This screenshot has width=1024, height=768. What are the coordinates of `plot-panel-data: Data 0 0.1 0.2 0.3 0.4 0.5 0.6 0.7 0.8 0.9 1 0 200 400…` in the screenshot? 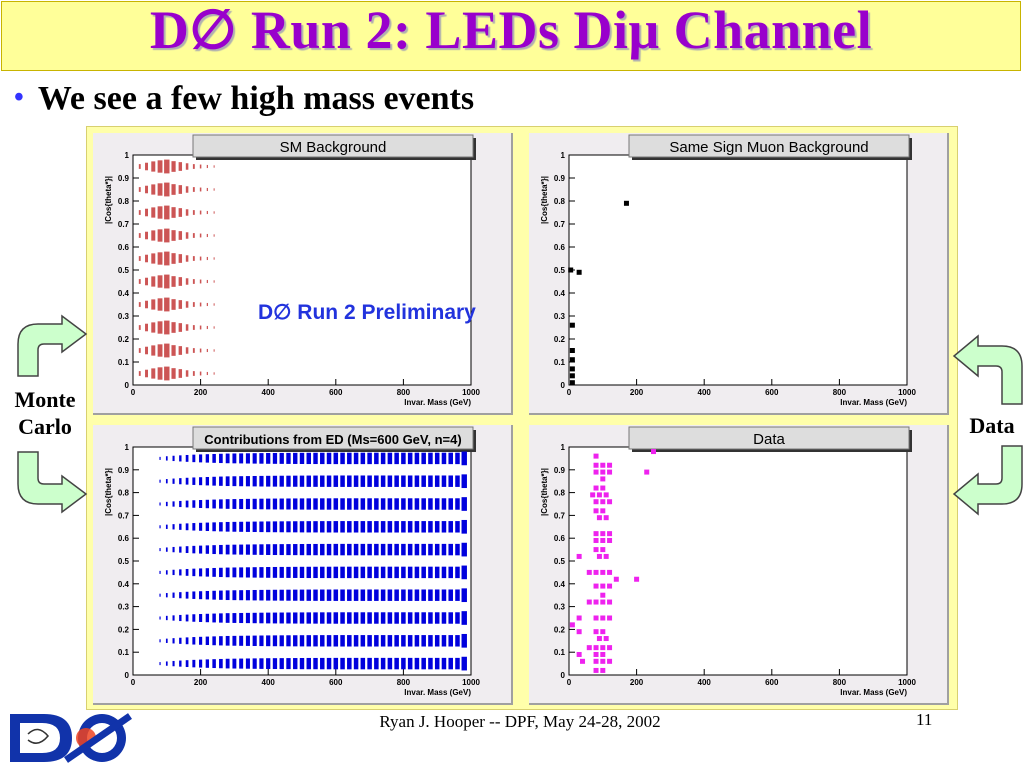 It's located at (739, 565).